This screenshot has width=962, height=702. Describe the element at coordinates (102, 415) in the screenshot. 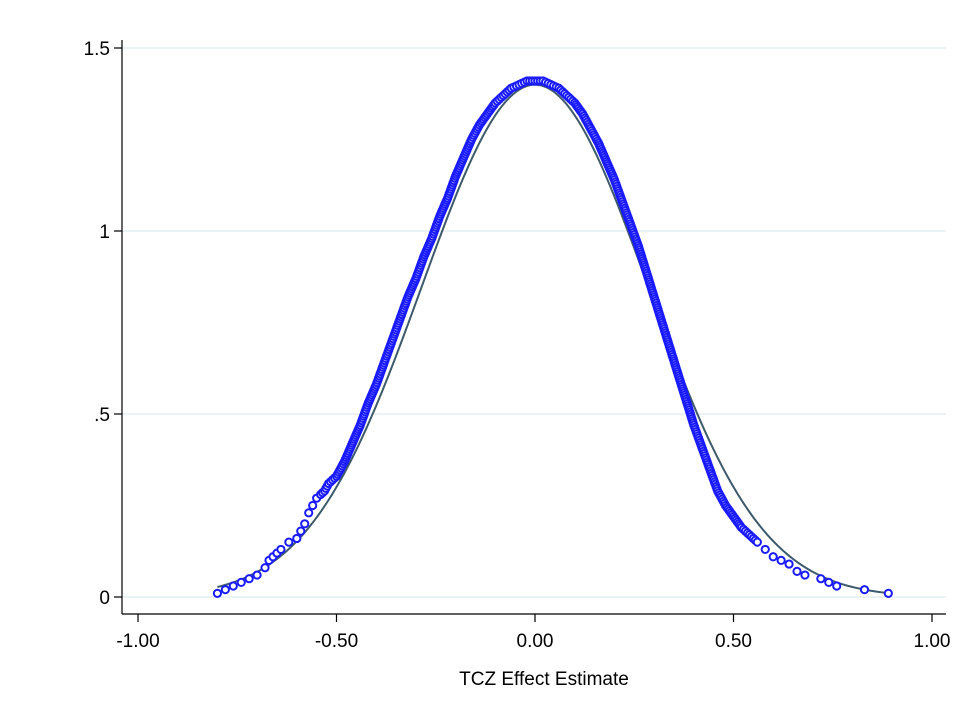

I see `y-tick-label: .5` at that location.